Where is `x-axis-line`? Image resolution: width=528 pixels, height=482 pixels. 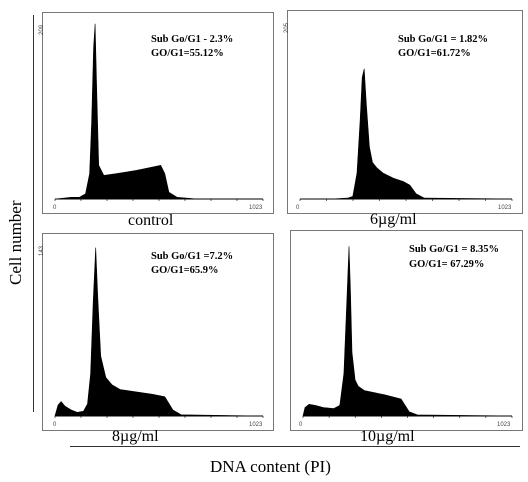
x-axis-line is located at coordinates (295, 446).